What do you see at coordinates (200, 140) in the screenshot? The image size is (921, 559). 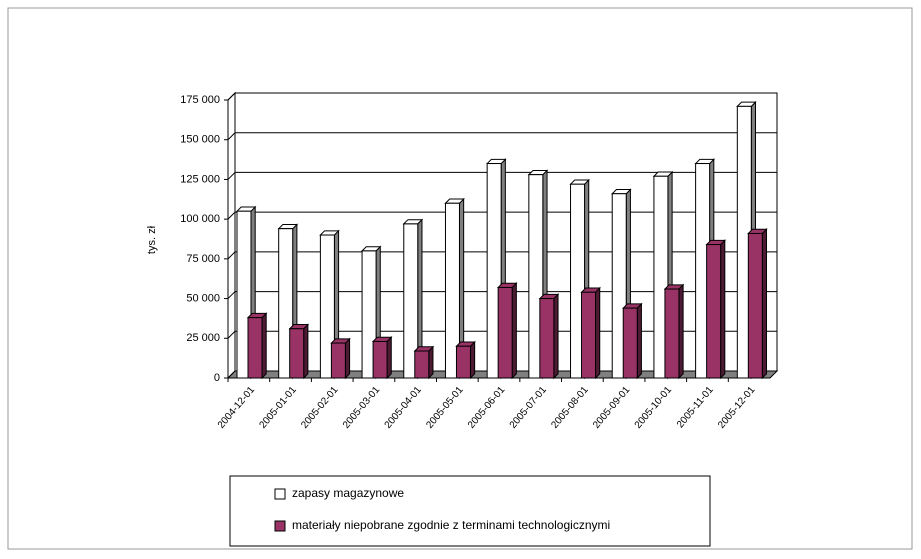 I see `y-tick-label: 150 000` at bounding box center [200, 140].